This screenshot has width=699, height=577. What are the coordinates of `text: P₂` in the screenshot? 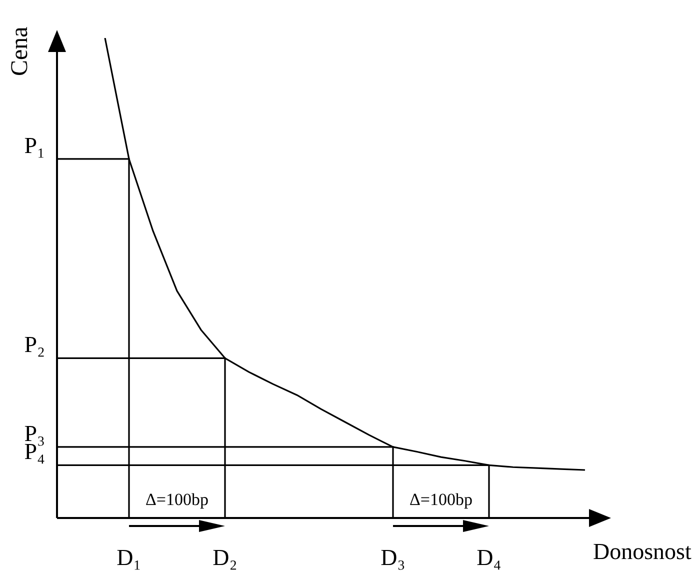 It's located at (34, 345).